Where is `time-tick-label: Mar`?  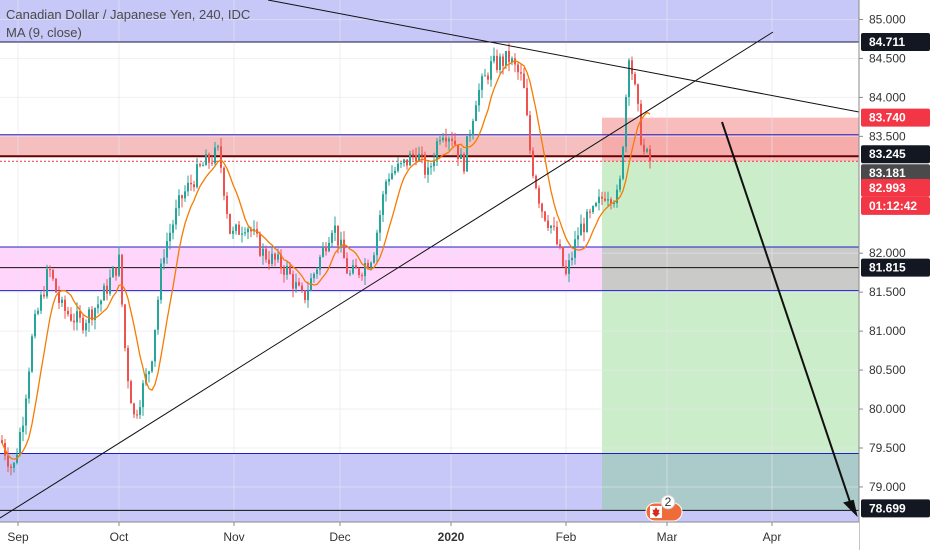 time-tick-label: Mar is located at coordinates (667, 537).